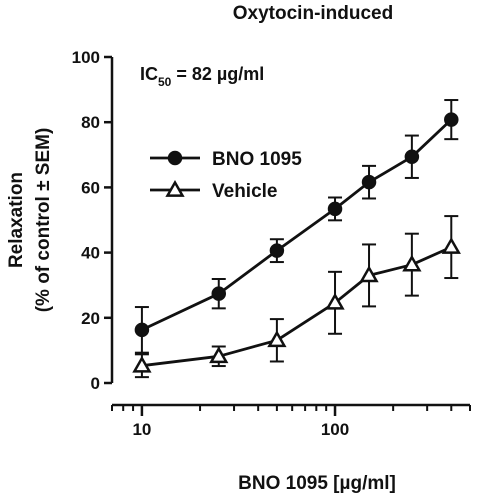 The image size is (481, 500). What do you see at coordinates (149, 74) in the screenshot?
I see `ic50-prefix: IC` at bounding box center [149, 74].